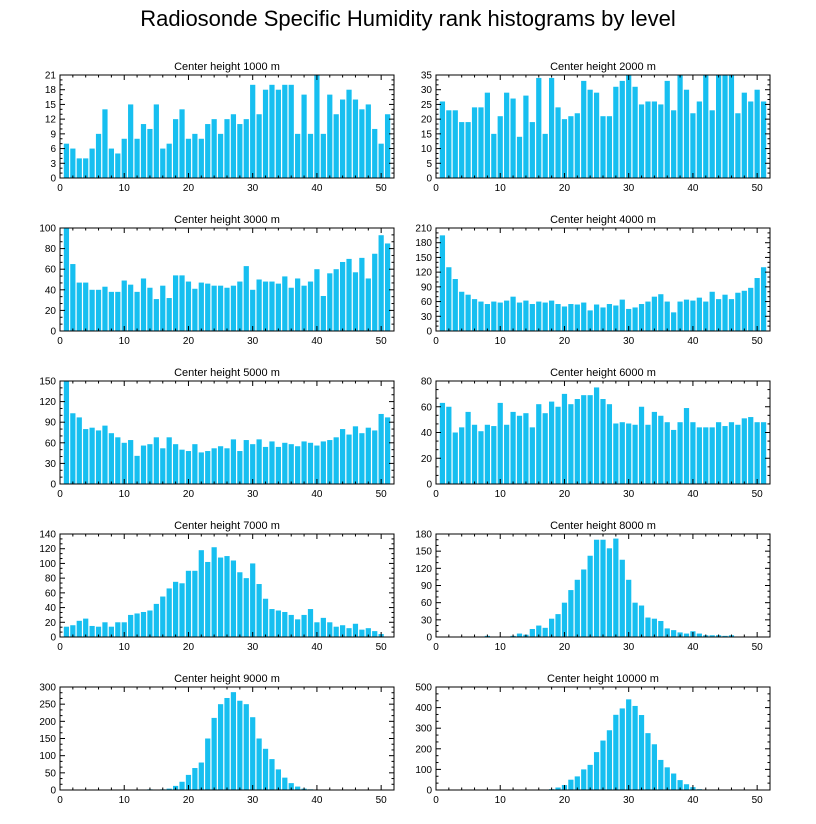 Image resolution: width=816 pixels, height=824 pixels. I want to click on y-tick-label: 150, so click(423, 552).